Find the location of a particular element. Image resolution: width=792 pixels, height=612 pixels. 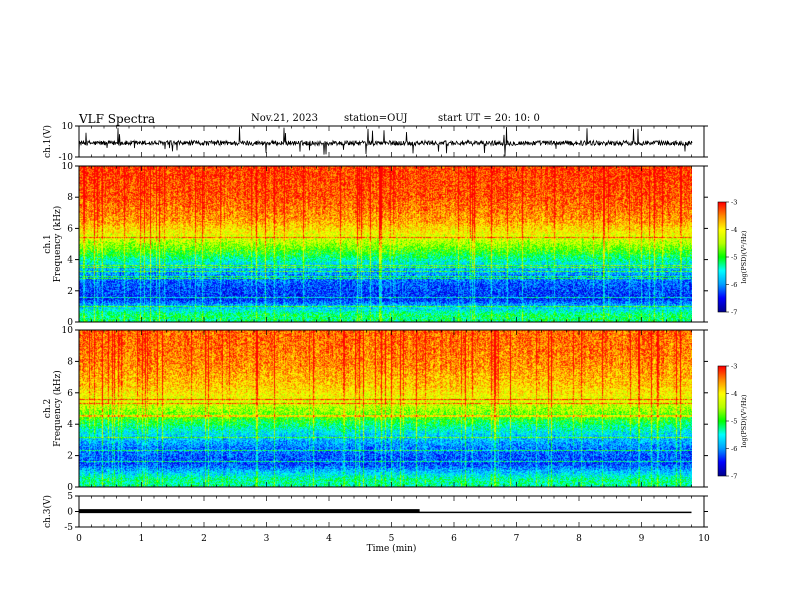

y-tick-label: -5 is located at coordinates (68, 528).